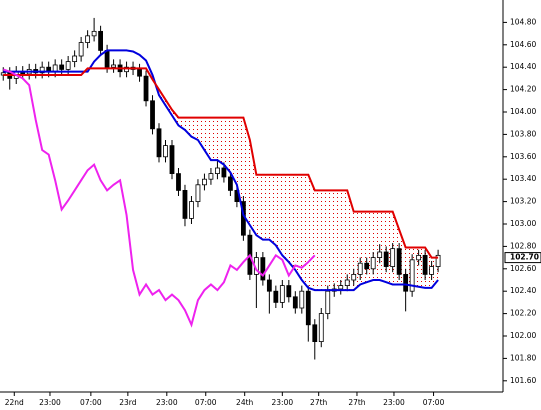 This screenshot has width=541, height=410. Describe the element at coordinates (523, 357) in the screenshot. I see `y-tick-label: 101.80` at that location.